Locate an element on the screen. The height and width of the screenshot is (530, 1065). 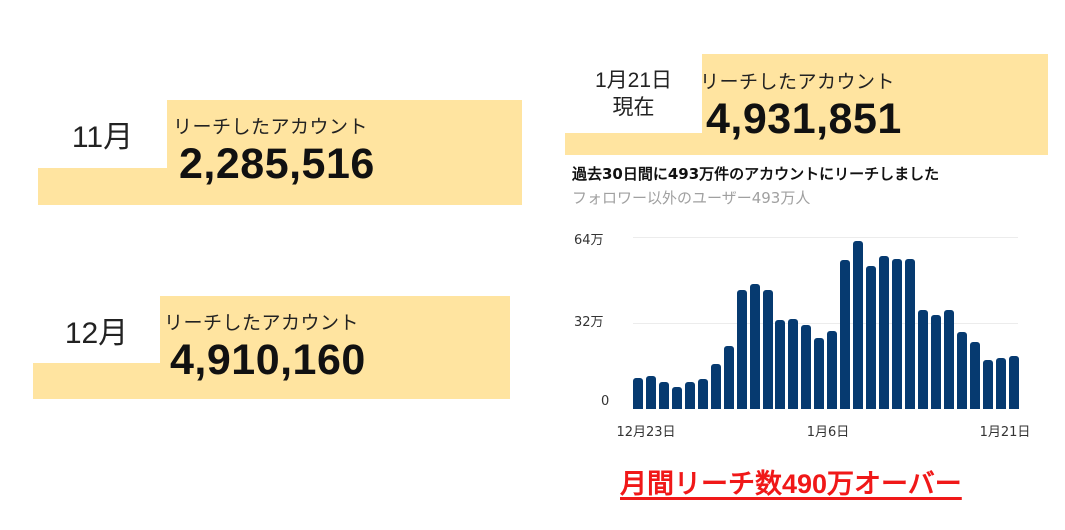
bar-chart is located at coordinates (826, 323).